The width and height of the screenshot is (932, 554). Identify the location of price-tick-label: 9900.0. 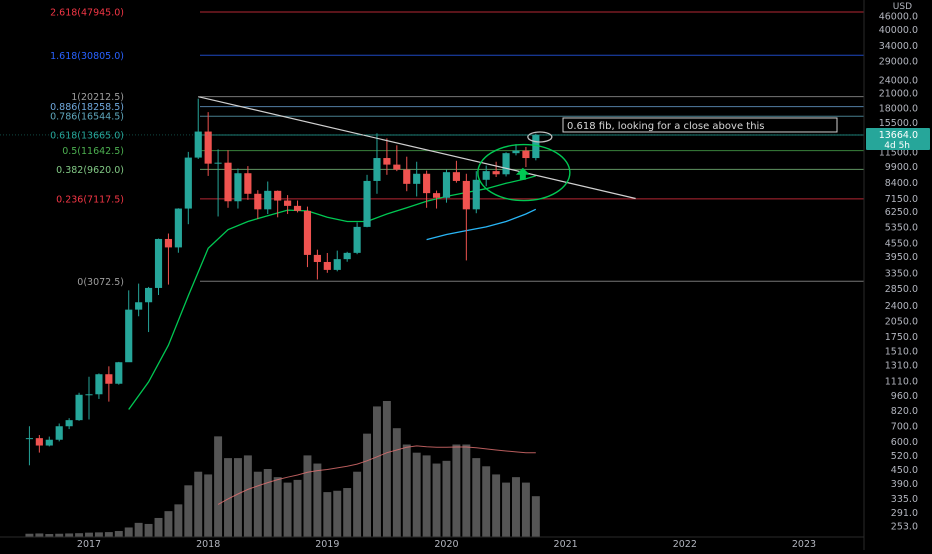
(901, 167).